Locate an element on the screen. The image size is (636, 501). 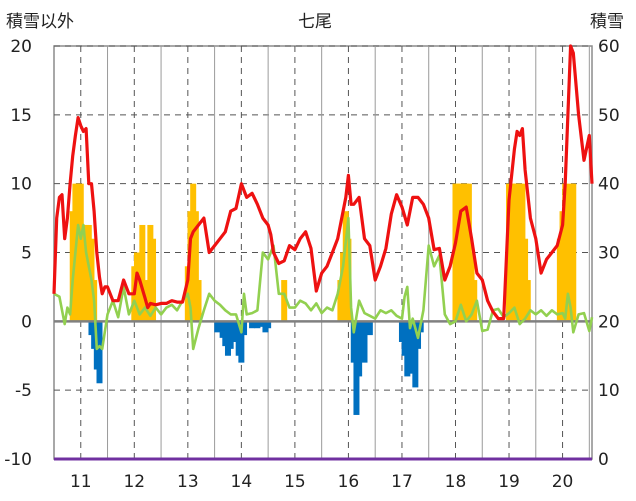
y-left-tick-label: 10 is located at coordinates (21, 185).